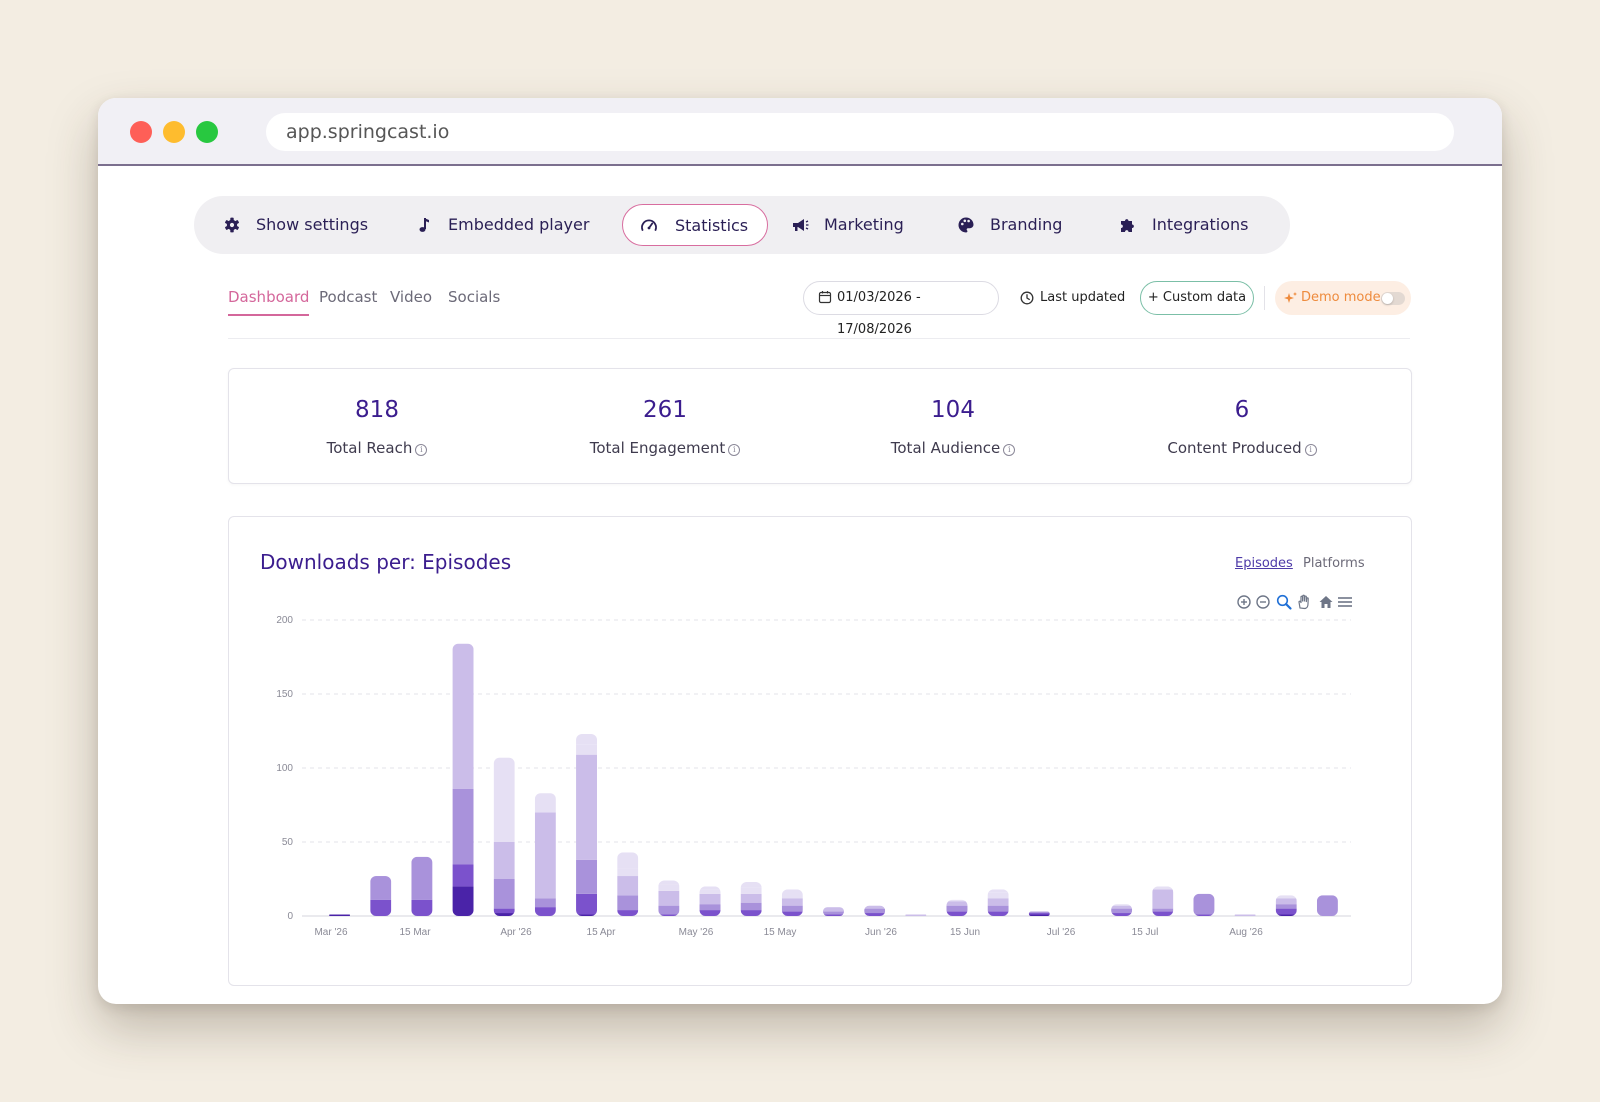 Image resolution: width=1600 pixels, height=1102 pixels. Describe the element at coordinates (1393, 298) in the screenshot. I see `demo-mode-switch` at that location.